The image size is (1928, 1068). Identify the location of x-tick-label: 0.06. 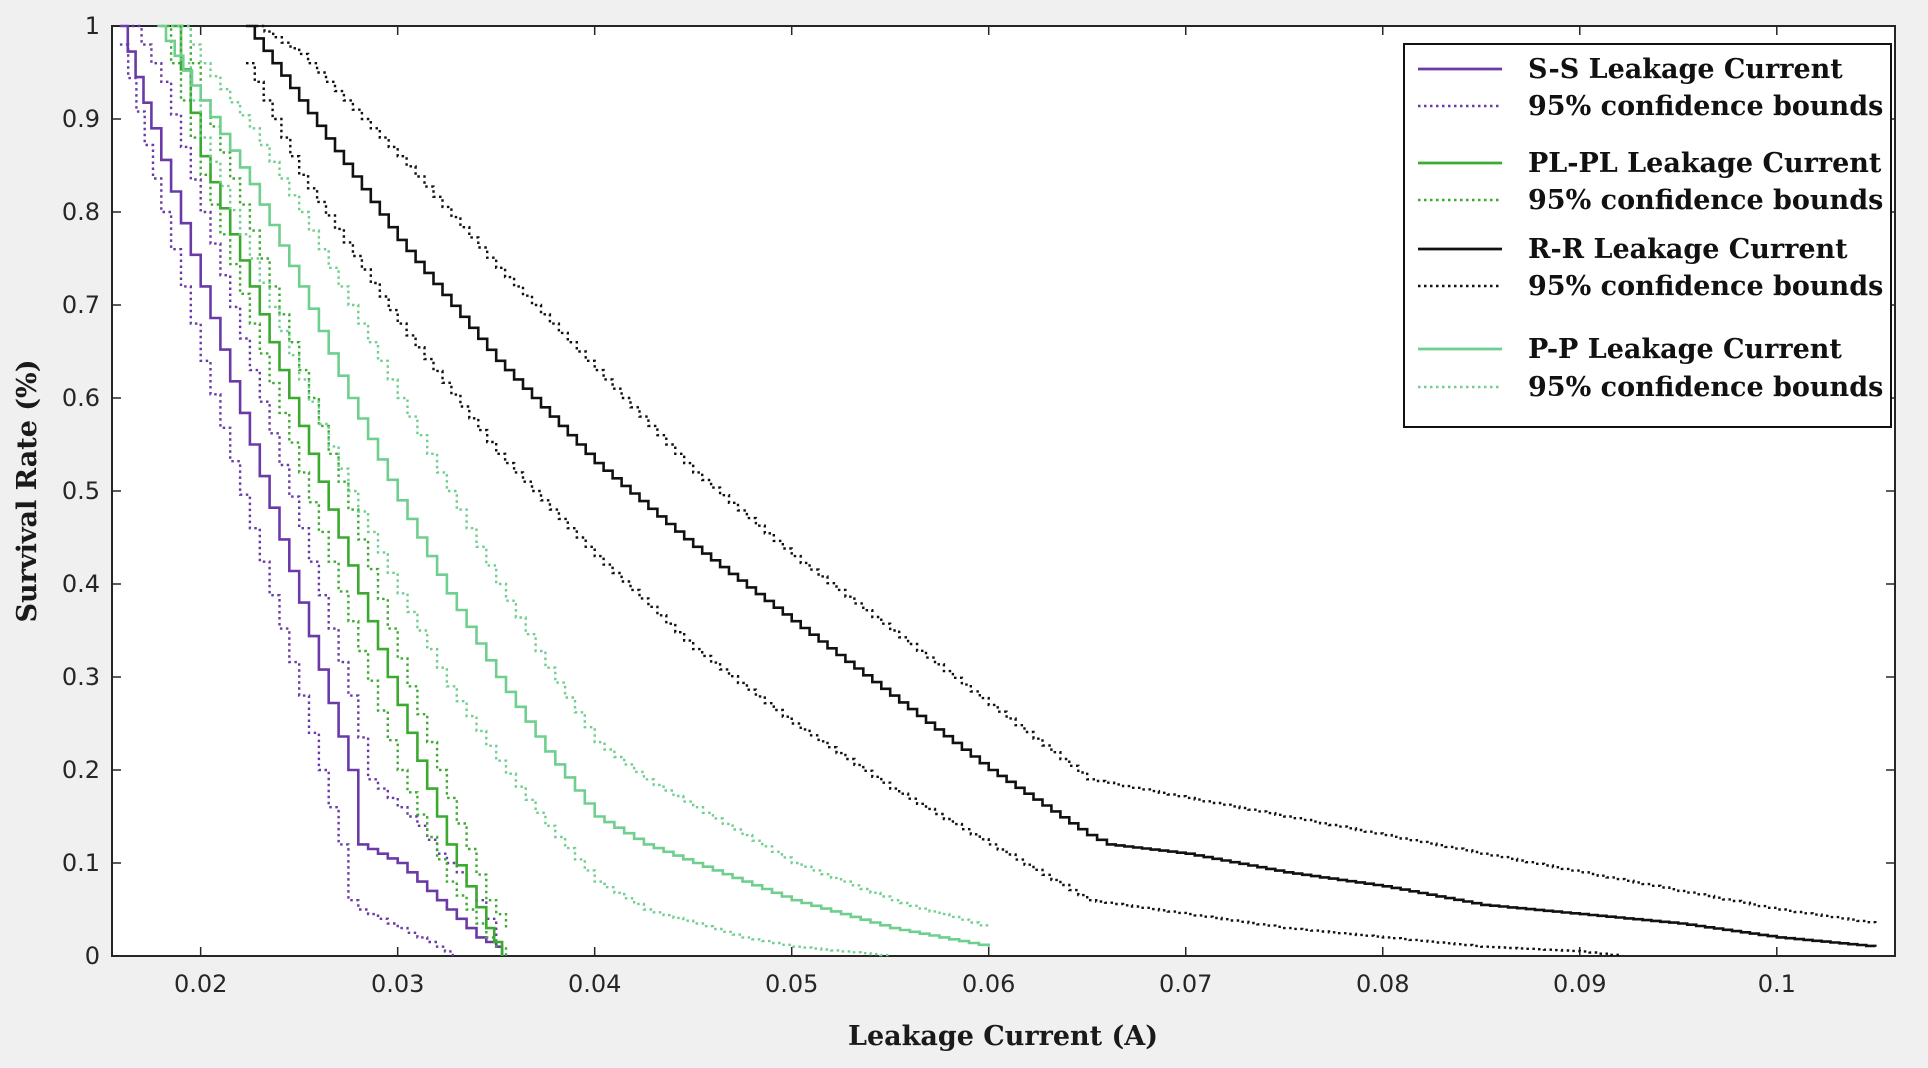
(988, 984).